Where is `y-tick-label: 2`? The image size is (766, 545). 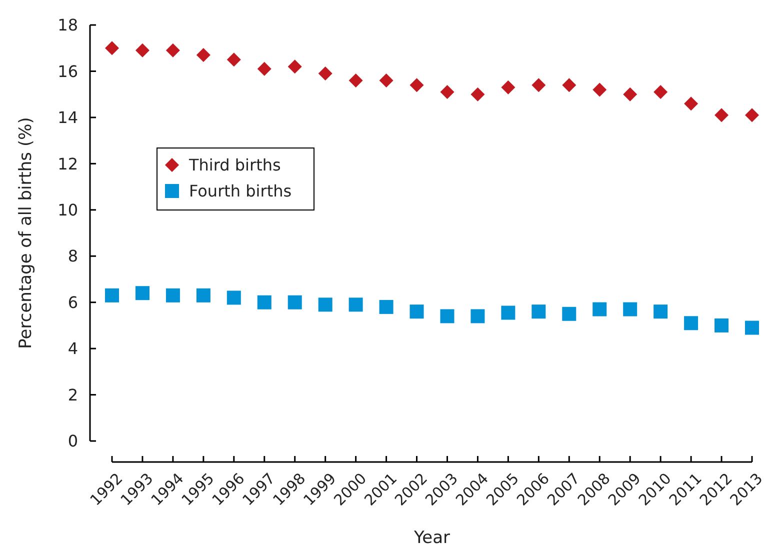 y-tick-label: 2 is located at coordinates (73, 394).